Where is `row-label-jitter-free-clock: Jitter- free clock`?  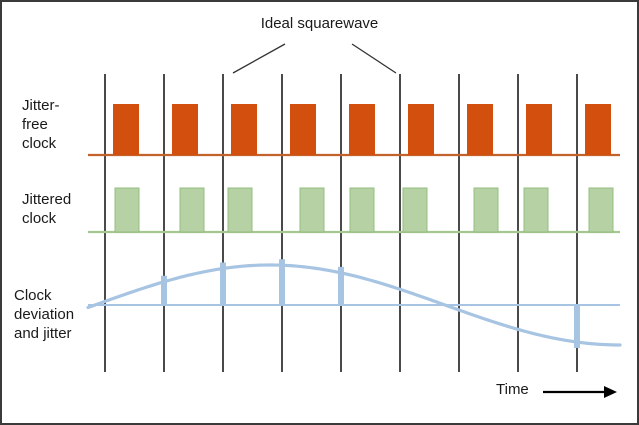
row-label-jitter-free-clock: Jitter- free clock is located at coordinates (41, 124).